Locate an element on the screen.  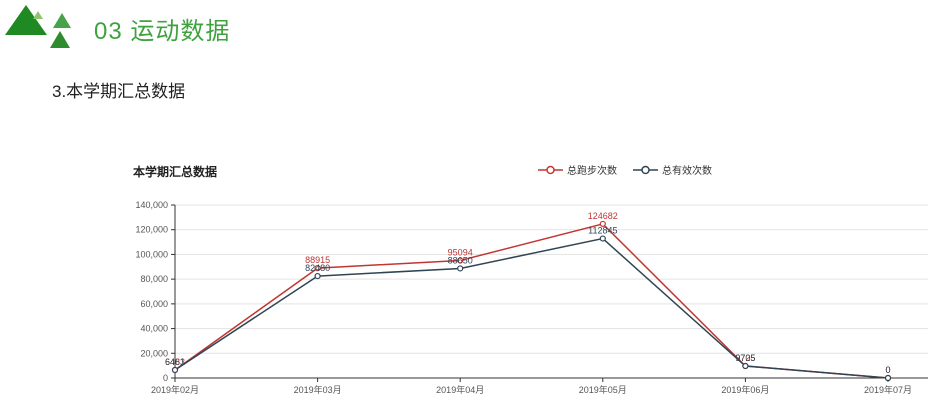
data-label: 88650 is located at coordinates (460, 260).